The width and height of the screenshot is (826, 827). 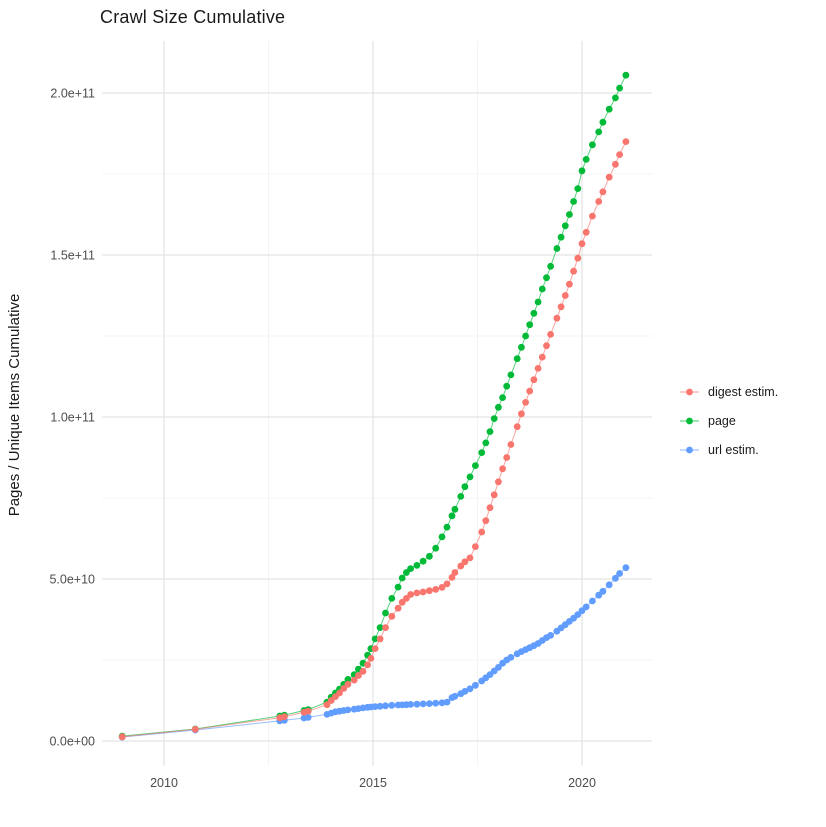 What do you see at coordinates (72, 93) in the screenshot?
I see `svg-text: 2.0e+11` at bounding box center [72, 93].